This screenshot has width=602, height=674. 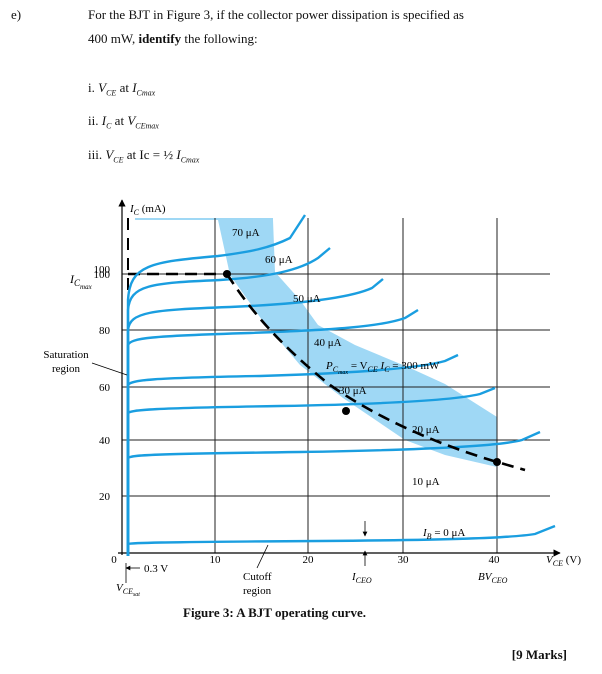 I want to click on sub-question-2: ii. IC at VCEmax, so click(x=123, y=122).